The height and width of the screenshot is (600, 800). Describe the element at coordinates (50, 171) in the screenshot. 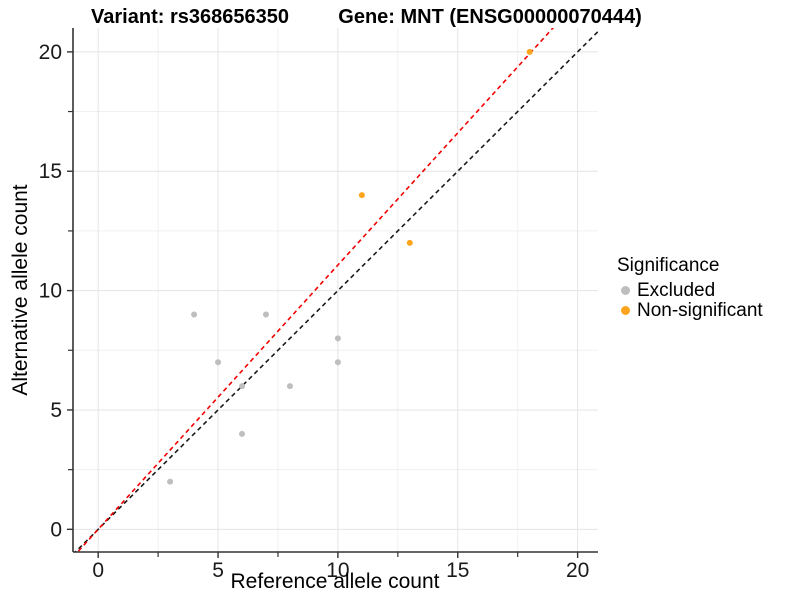

I see `y-tick-label: 15` at that location.